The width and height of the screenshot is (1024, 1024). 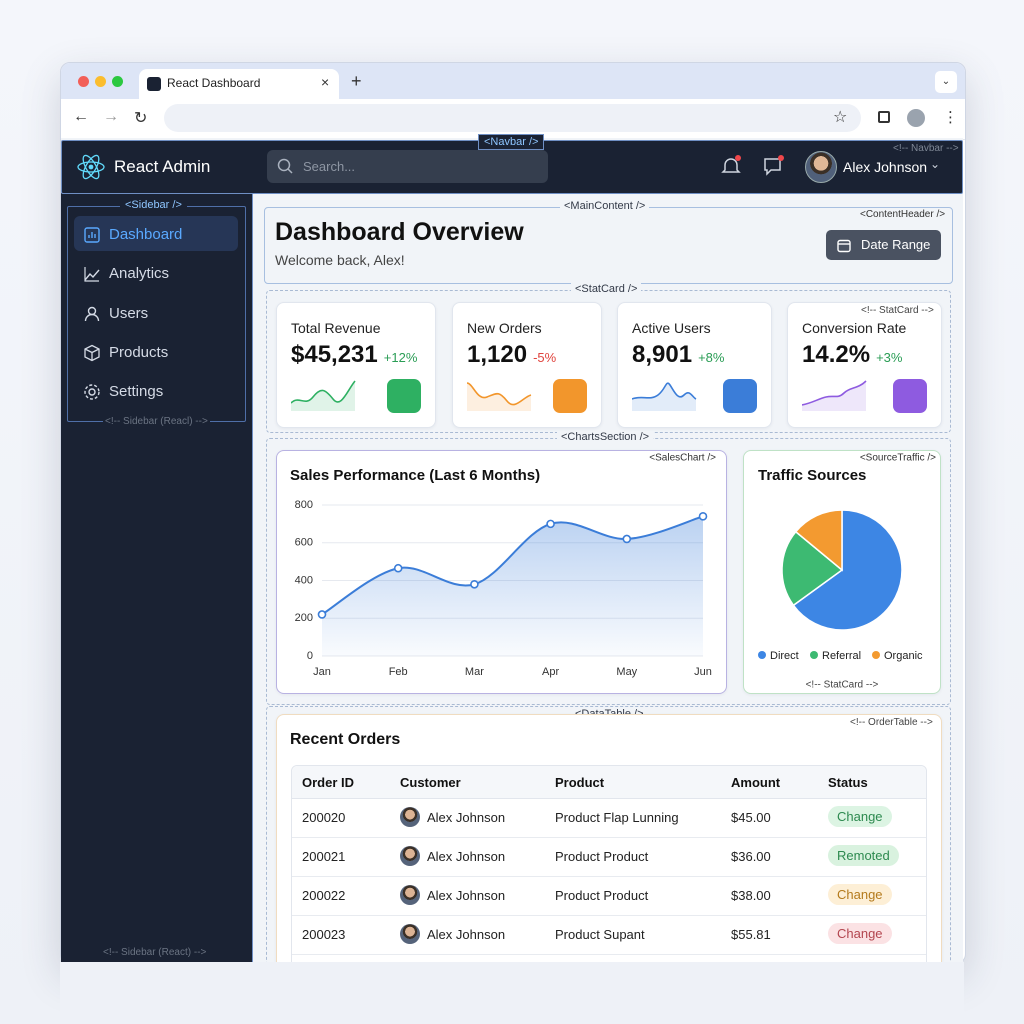 I want to click on column-header: Status, so click(x=848, y=782).